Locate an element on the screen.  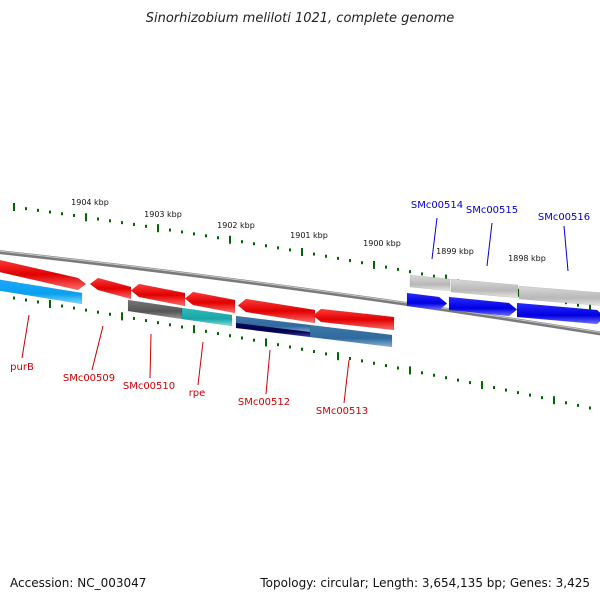
gene-feature-SMc00515 is located at coordinates (483, 306).